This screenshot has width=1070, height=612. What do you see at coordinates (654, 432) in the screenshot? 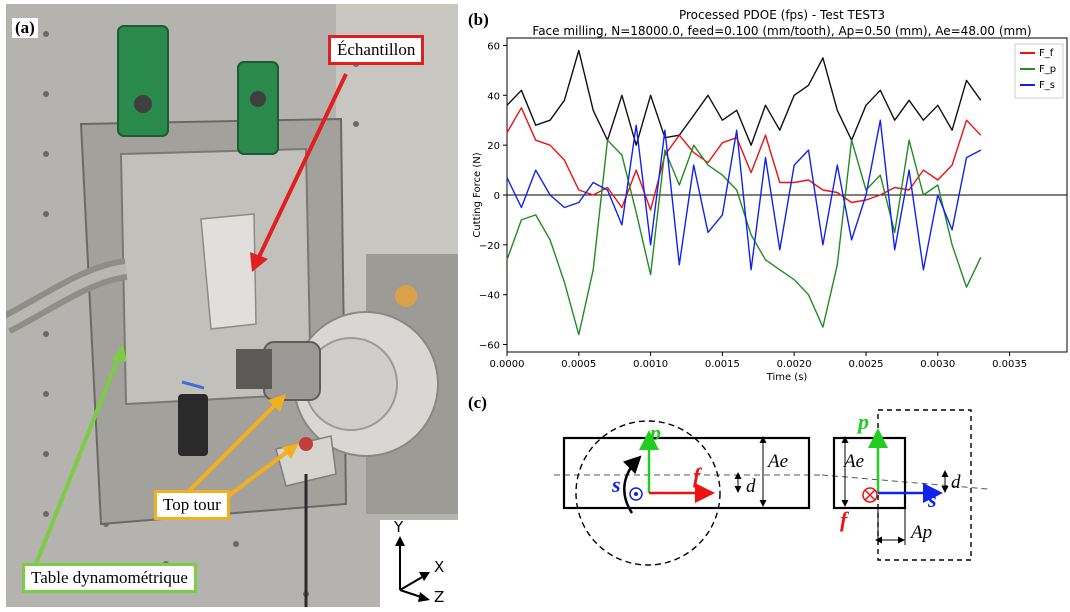
I see `diagram-p-label-1: p` at bounding box center [654, 432].